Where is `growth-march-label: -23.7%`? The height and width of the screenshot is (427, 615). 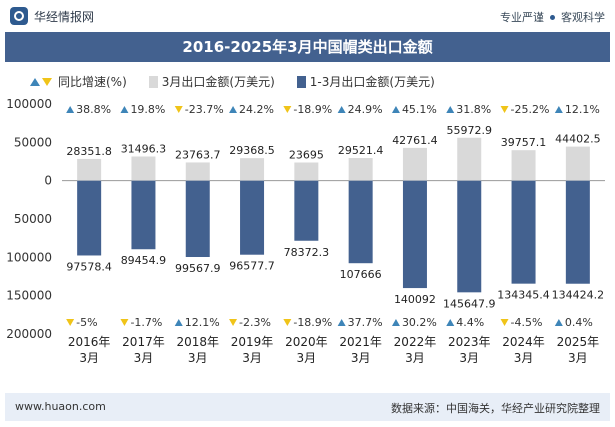 growth-march-label: -23.7% is located at coordinates (204, 109).